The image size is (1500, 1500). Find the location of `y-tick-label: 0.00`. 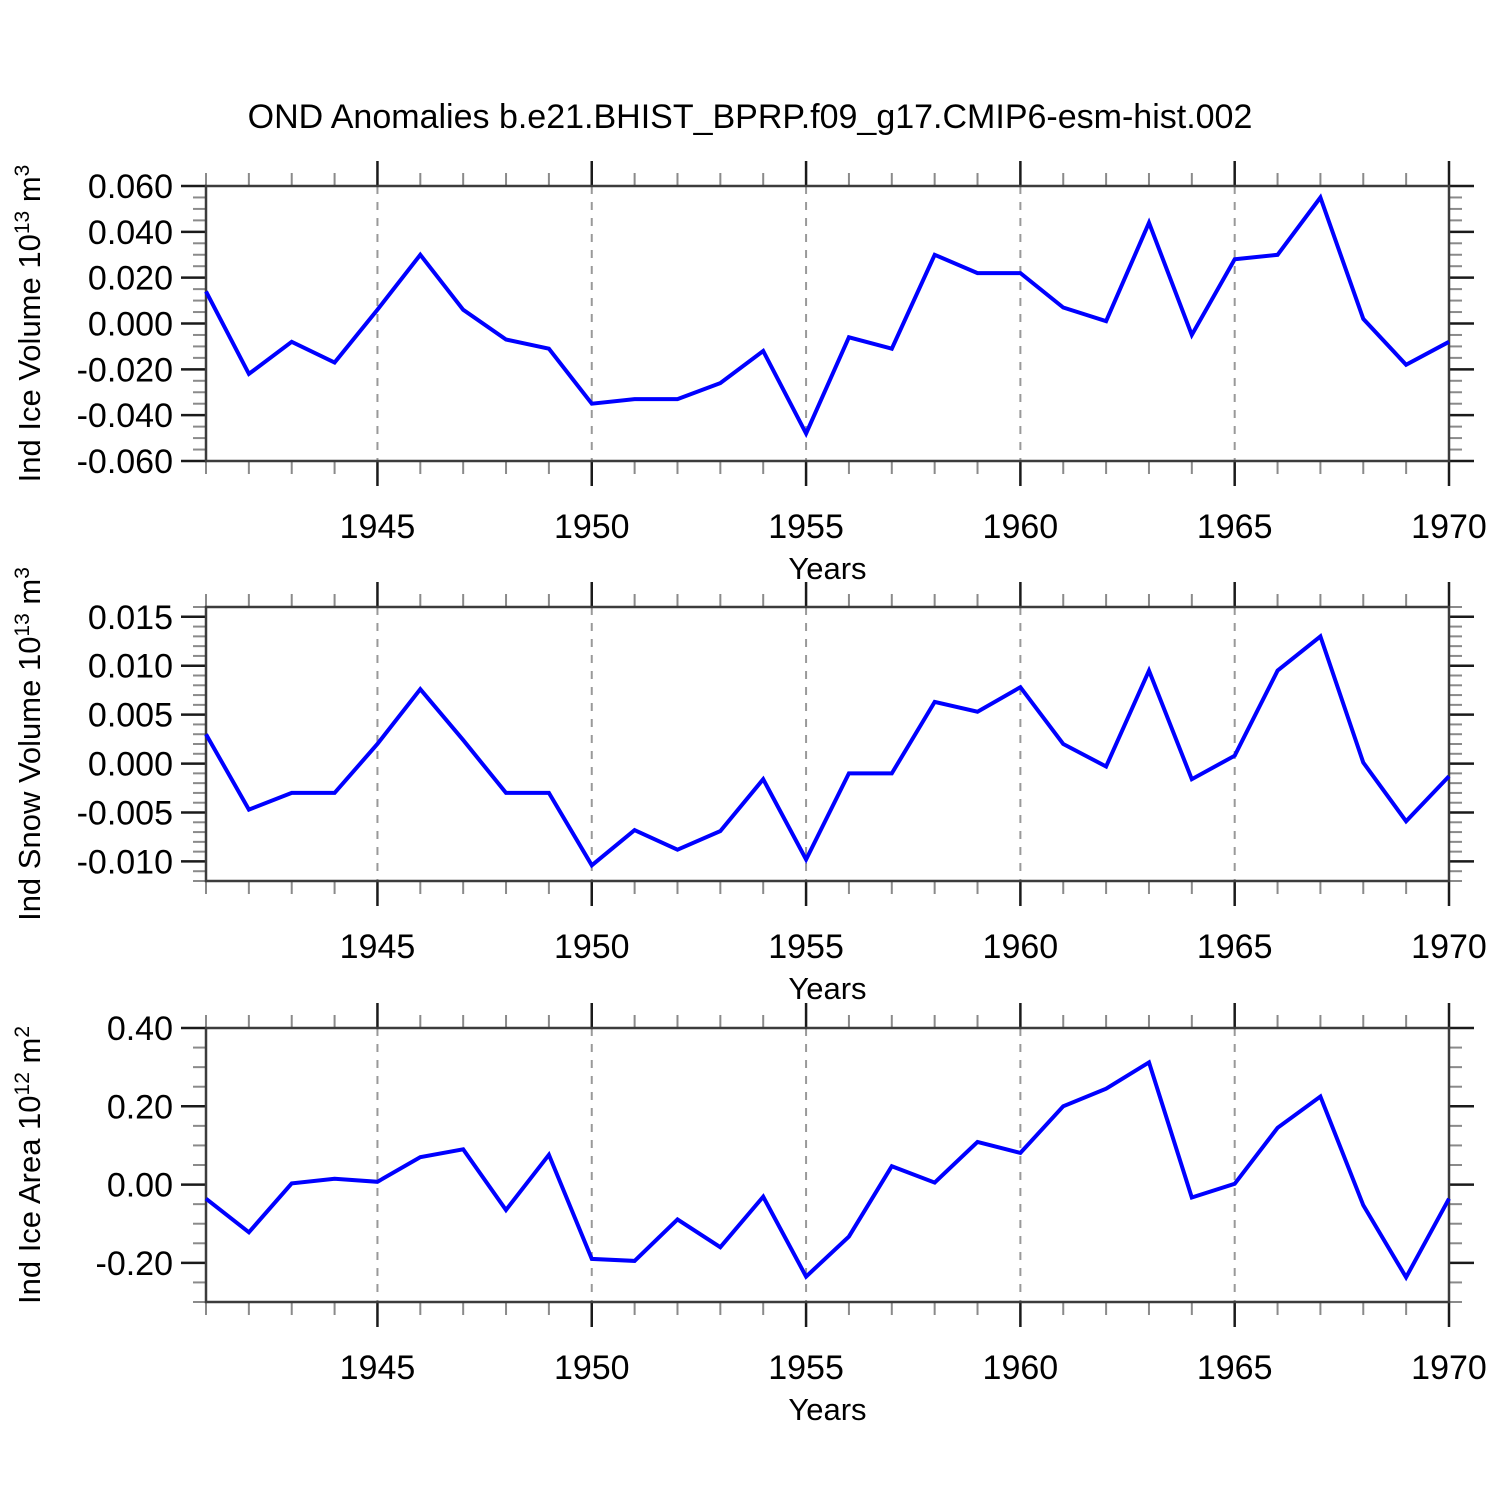

y-tick-label: 0.00 is located at coordinates (140, 1186).